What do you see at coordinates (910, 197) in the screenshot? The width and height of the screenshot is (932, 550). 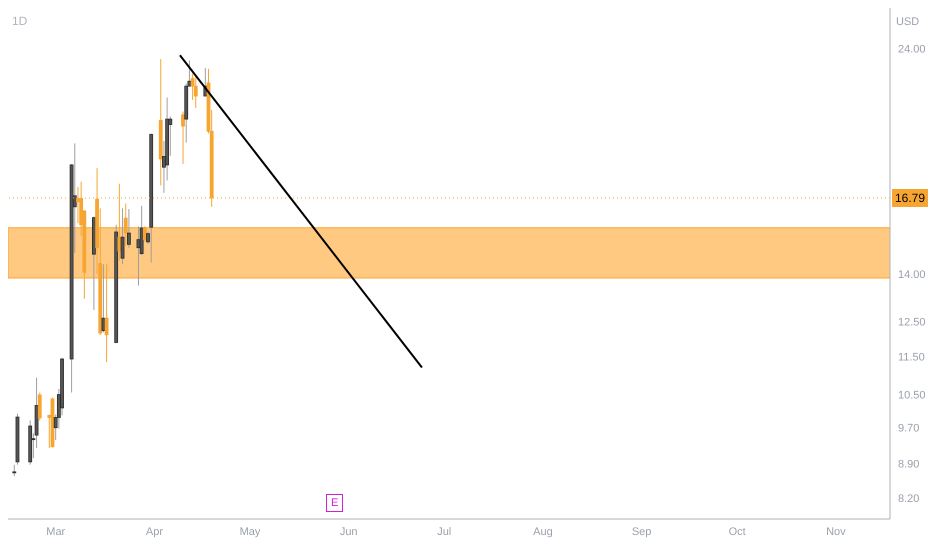 I see `ref-line-label: 16.79` at bounding box center [910, 197].